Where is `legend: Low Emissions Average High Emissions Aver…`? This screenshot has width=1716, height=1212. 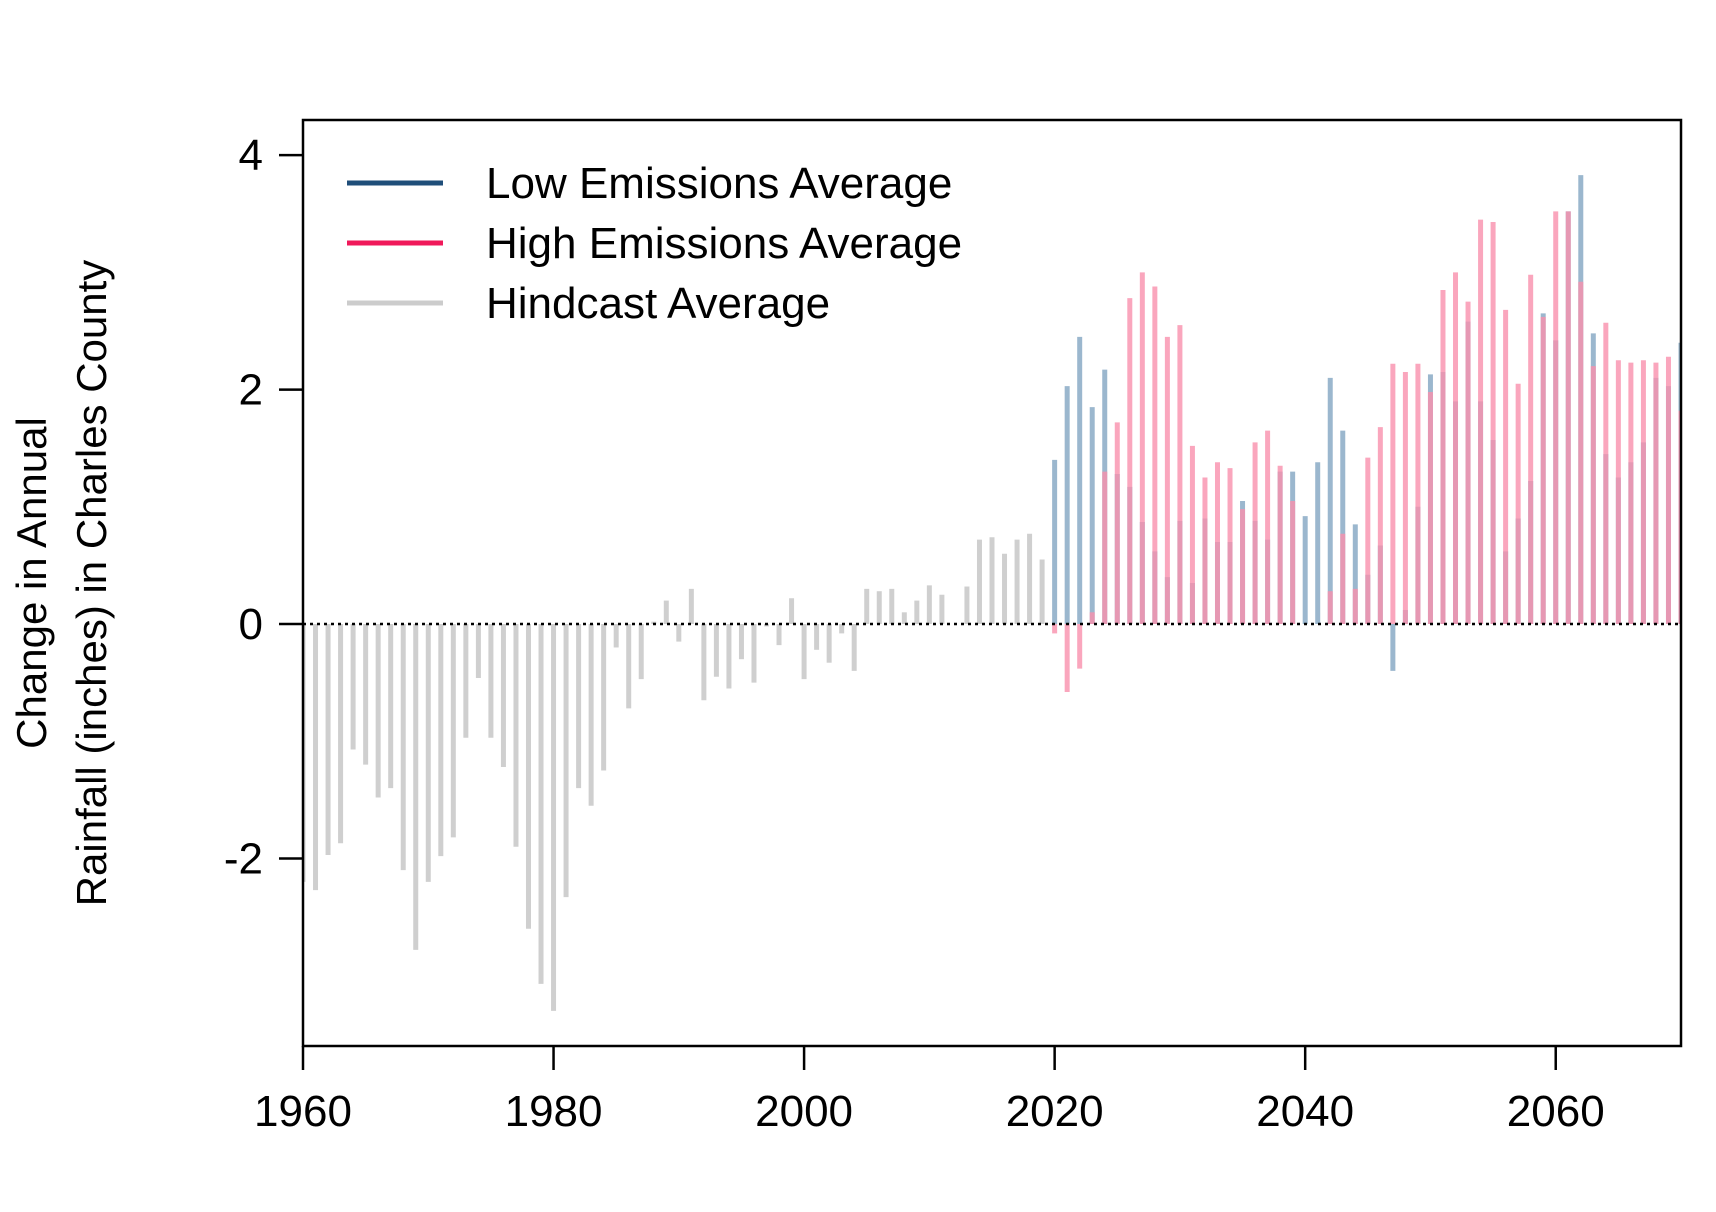 legend: Low Emissions Average High Emissions Aver… is located at coordinates (654, 243).